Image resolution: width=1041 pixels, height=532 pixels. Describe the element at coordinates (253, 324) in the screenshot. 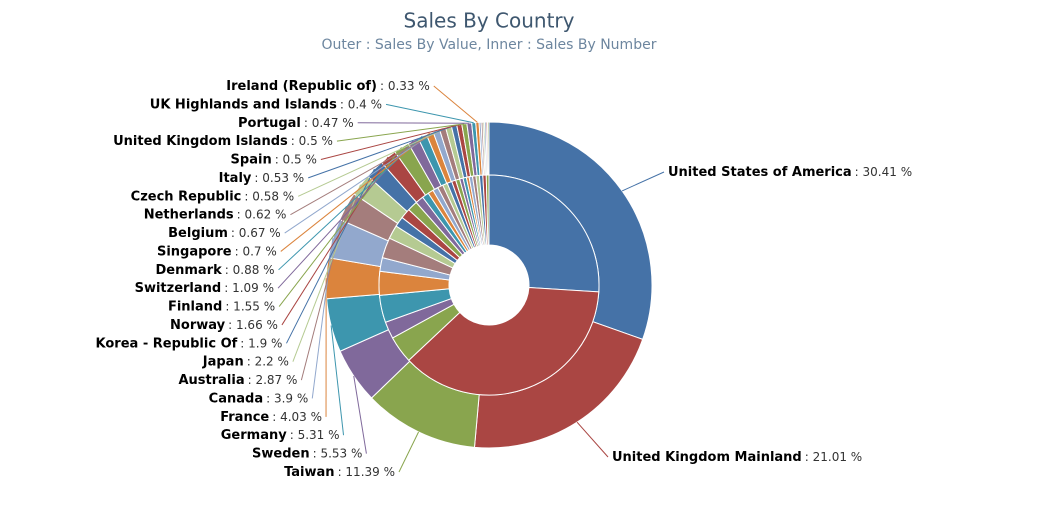

I see `label-value: : 1.66 %` at that location.